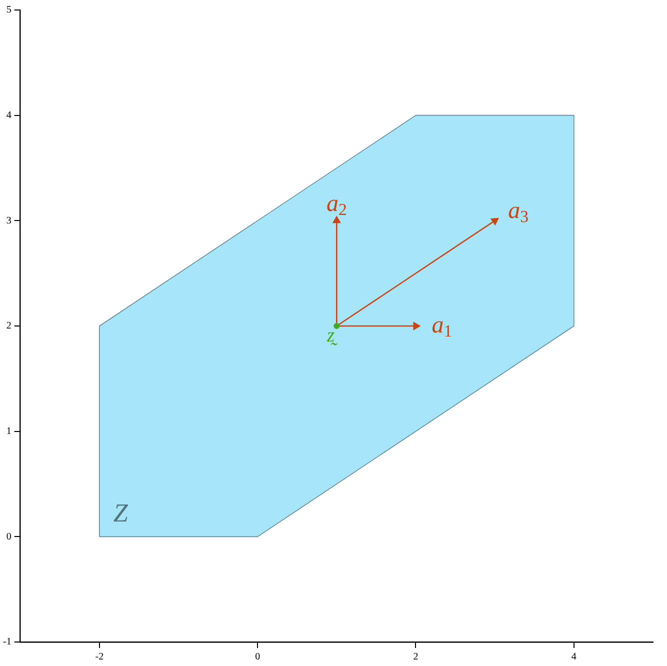  Describe the element at coordinates (415, 657) in the screenshot. I see `x-tick-label: 2` at that location.